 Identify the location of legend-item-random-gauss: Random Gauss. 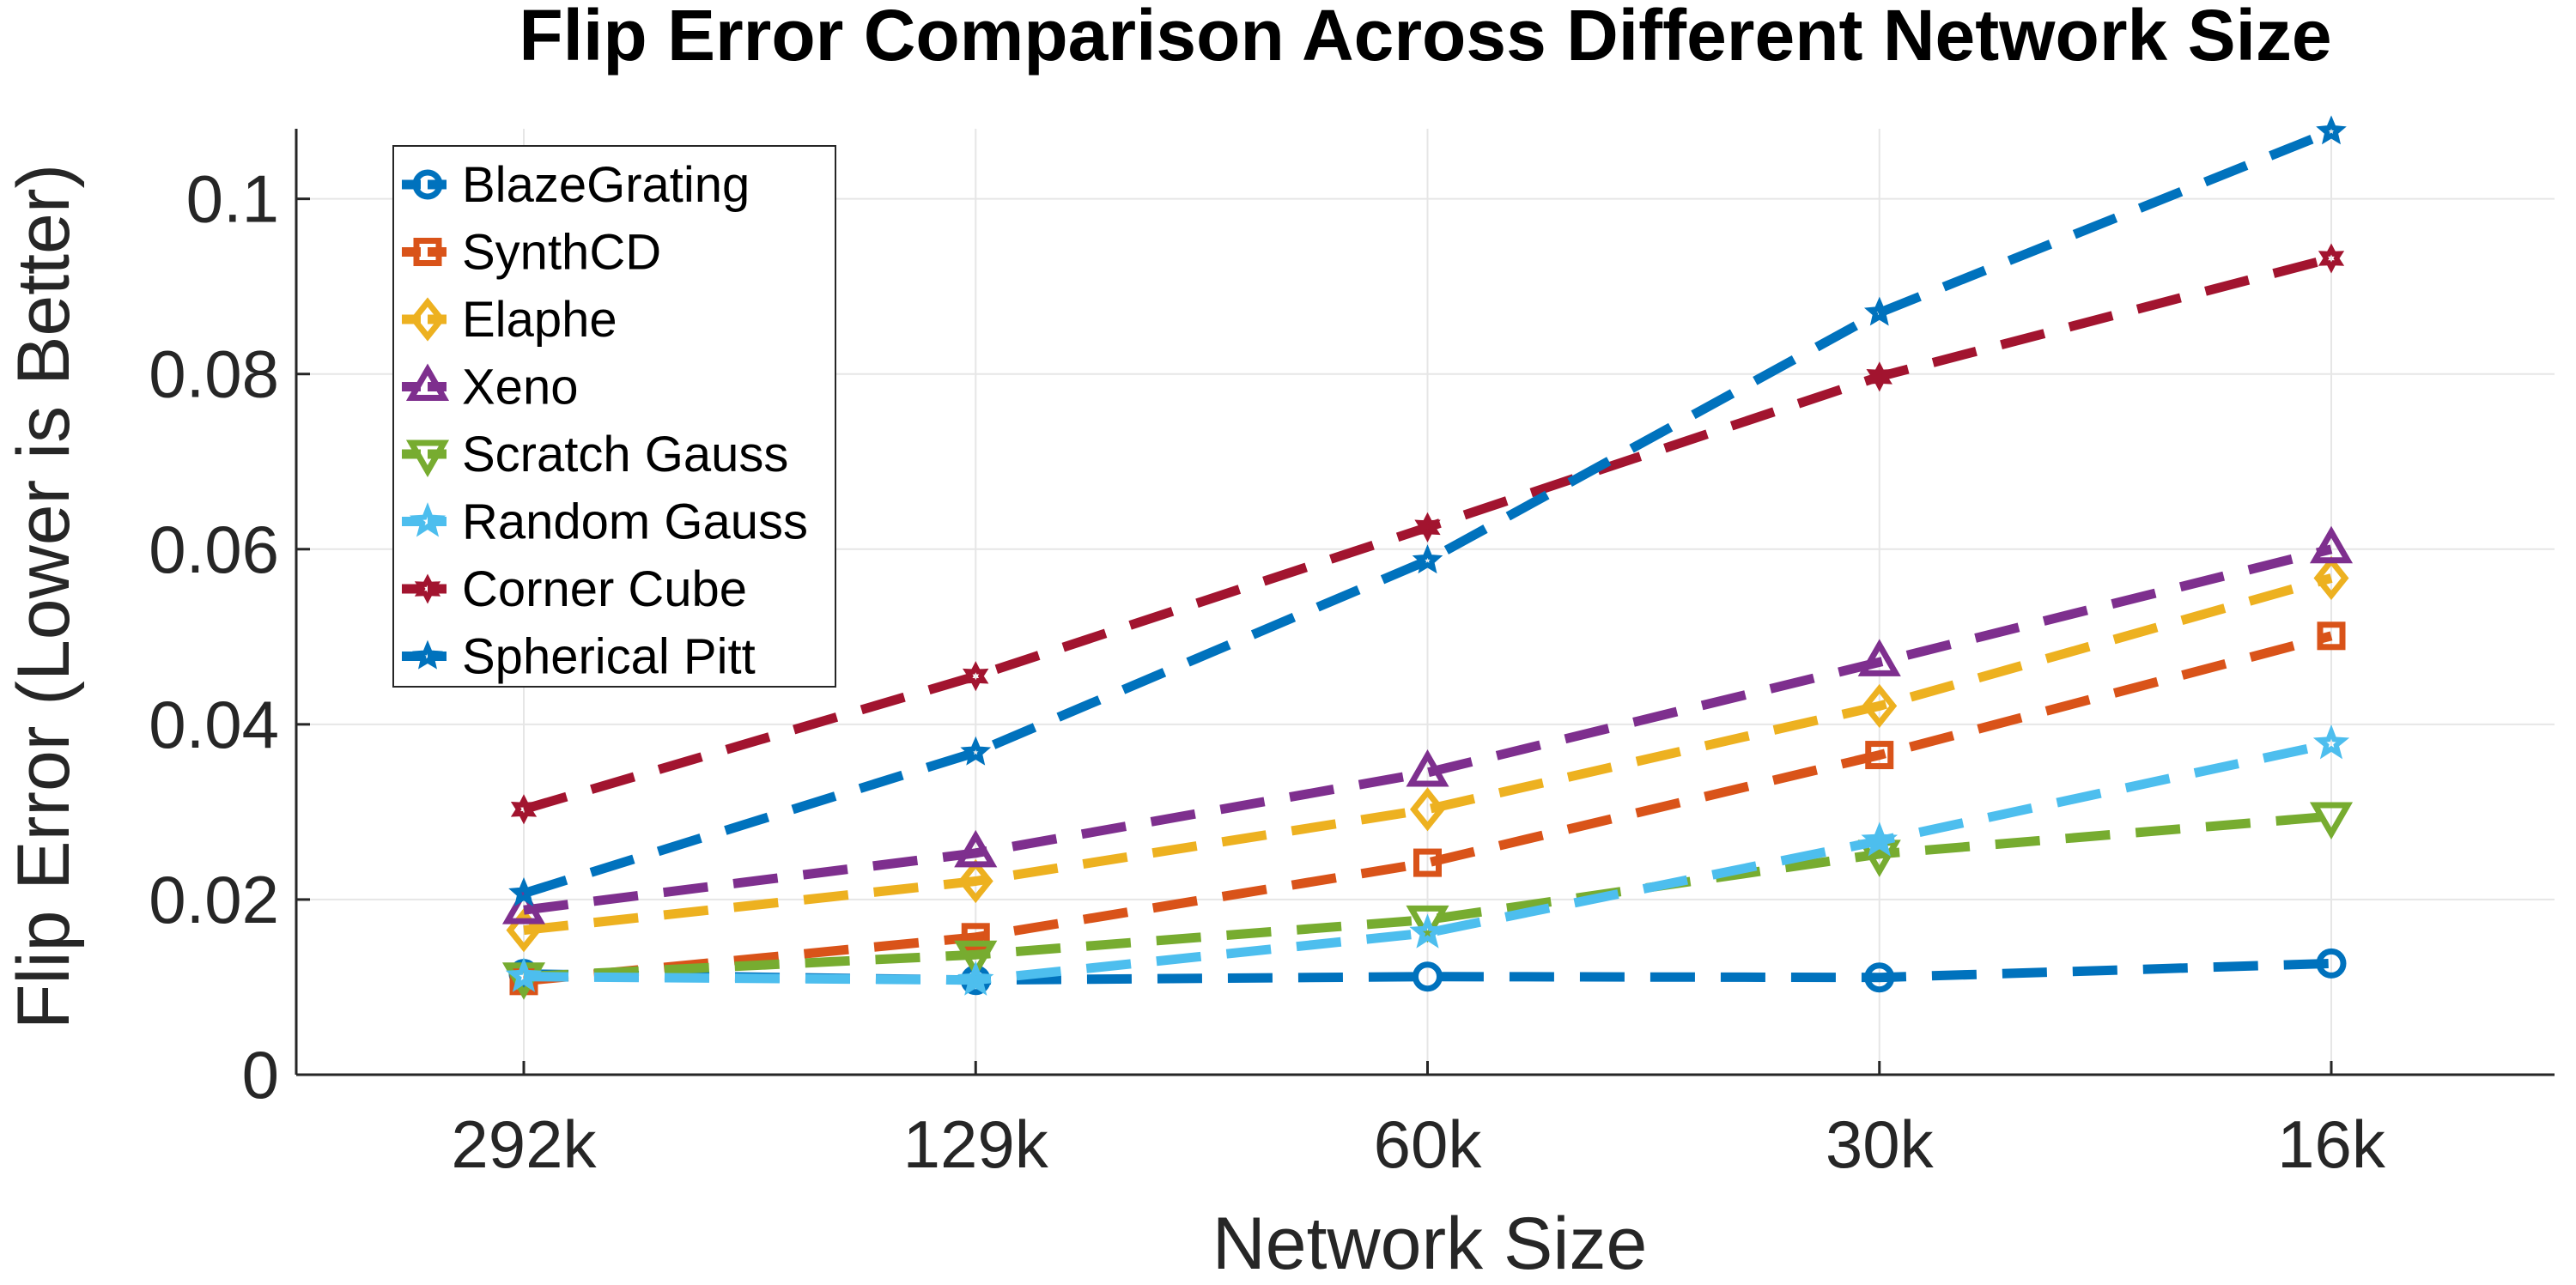
(605, 522).